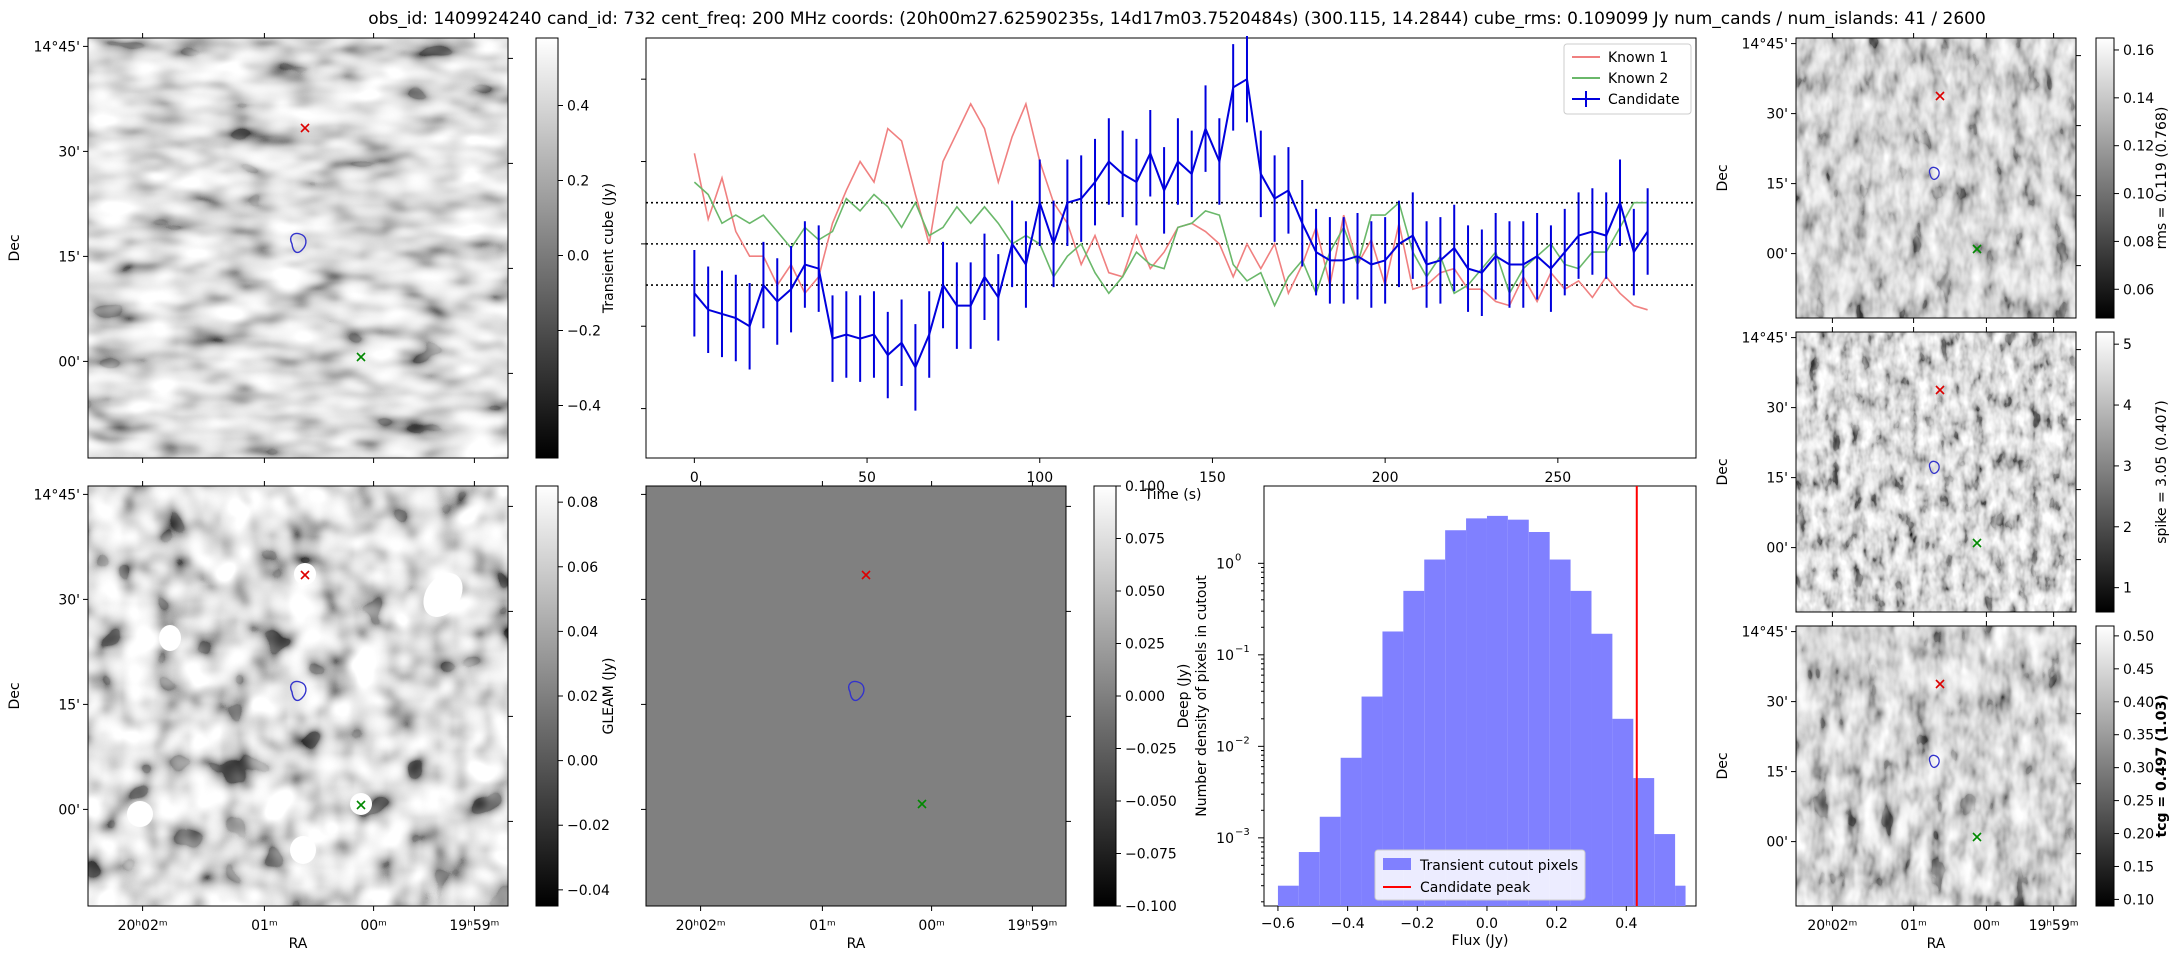  I want to click on colorbar-tick-label: −0.2, so click(584, 332).